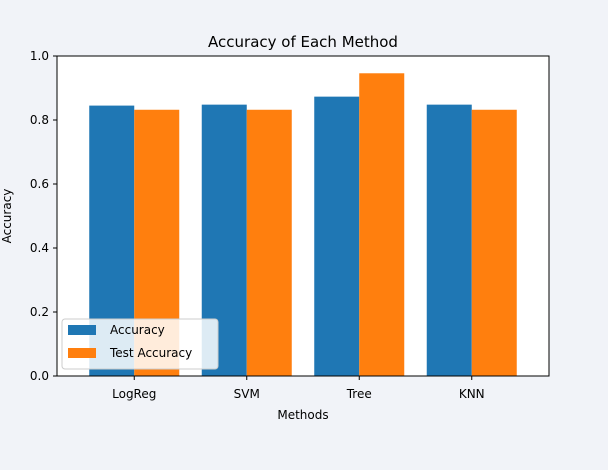  I want to click on legend: Accuracy Test Accuracy, so click(140, 344).